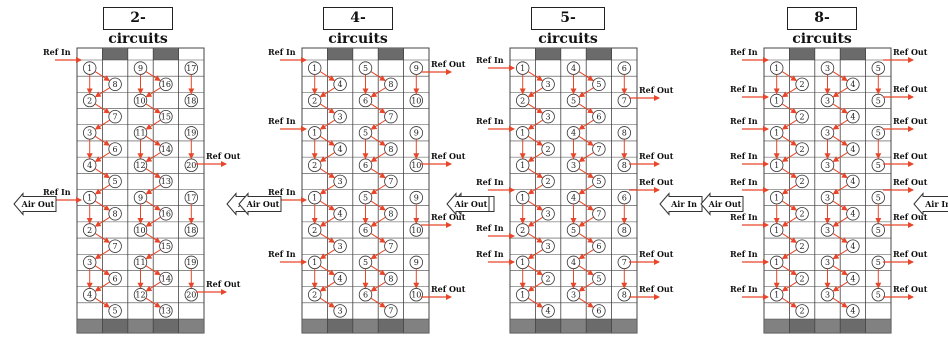 This screenshot has height=339, width=948. Describe the element at coordinates (416, 68) in the screenshot. I see `tube-number: 9` at that location.